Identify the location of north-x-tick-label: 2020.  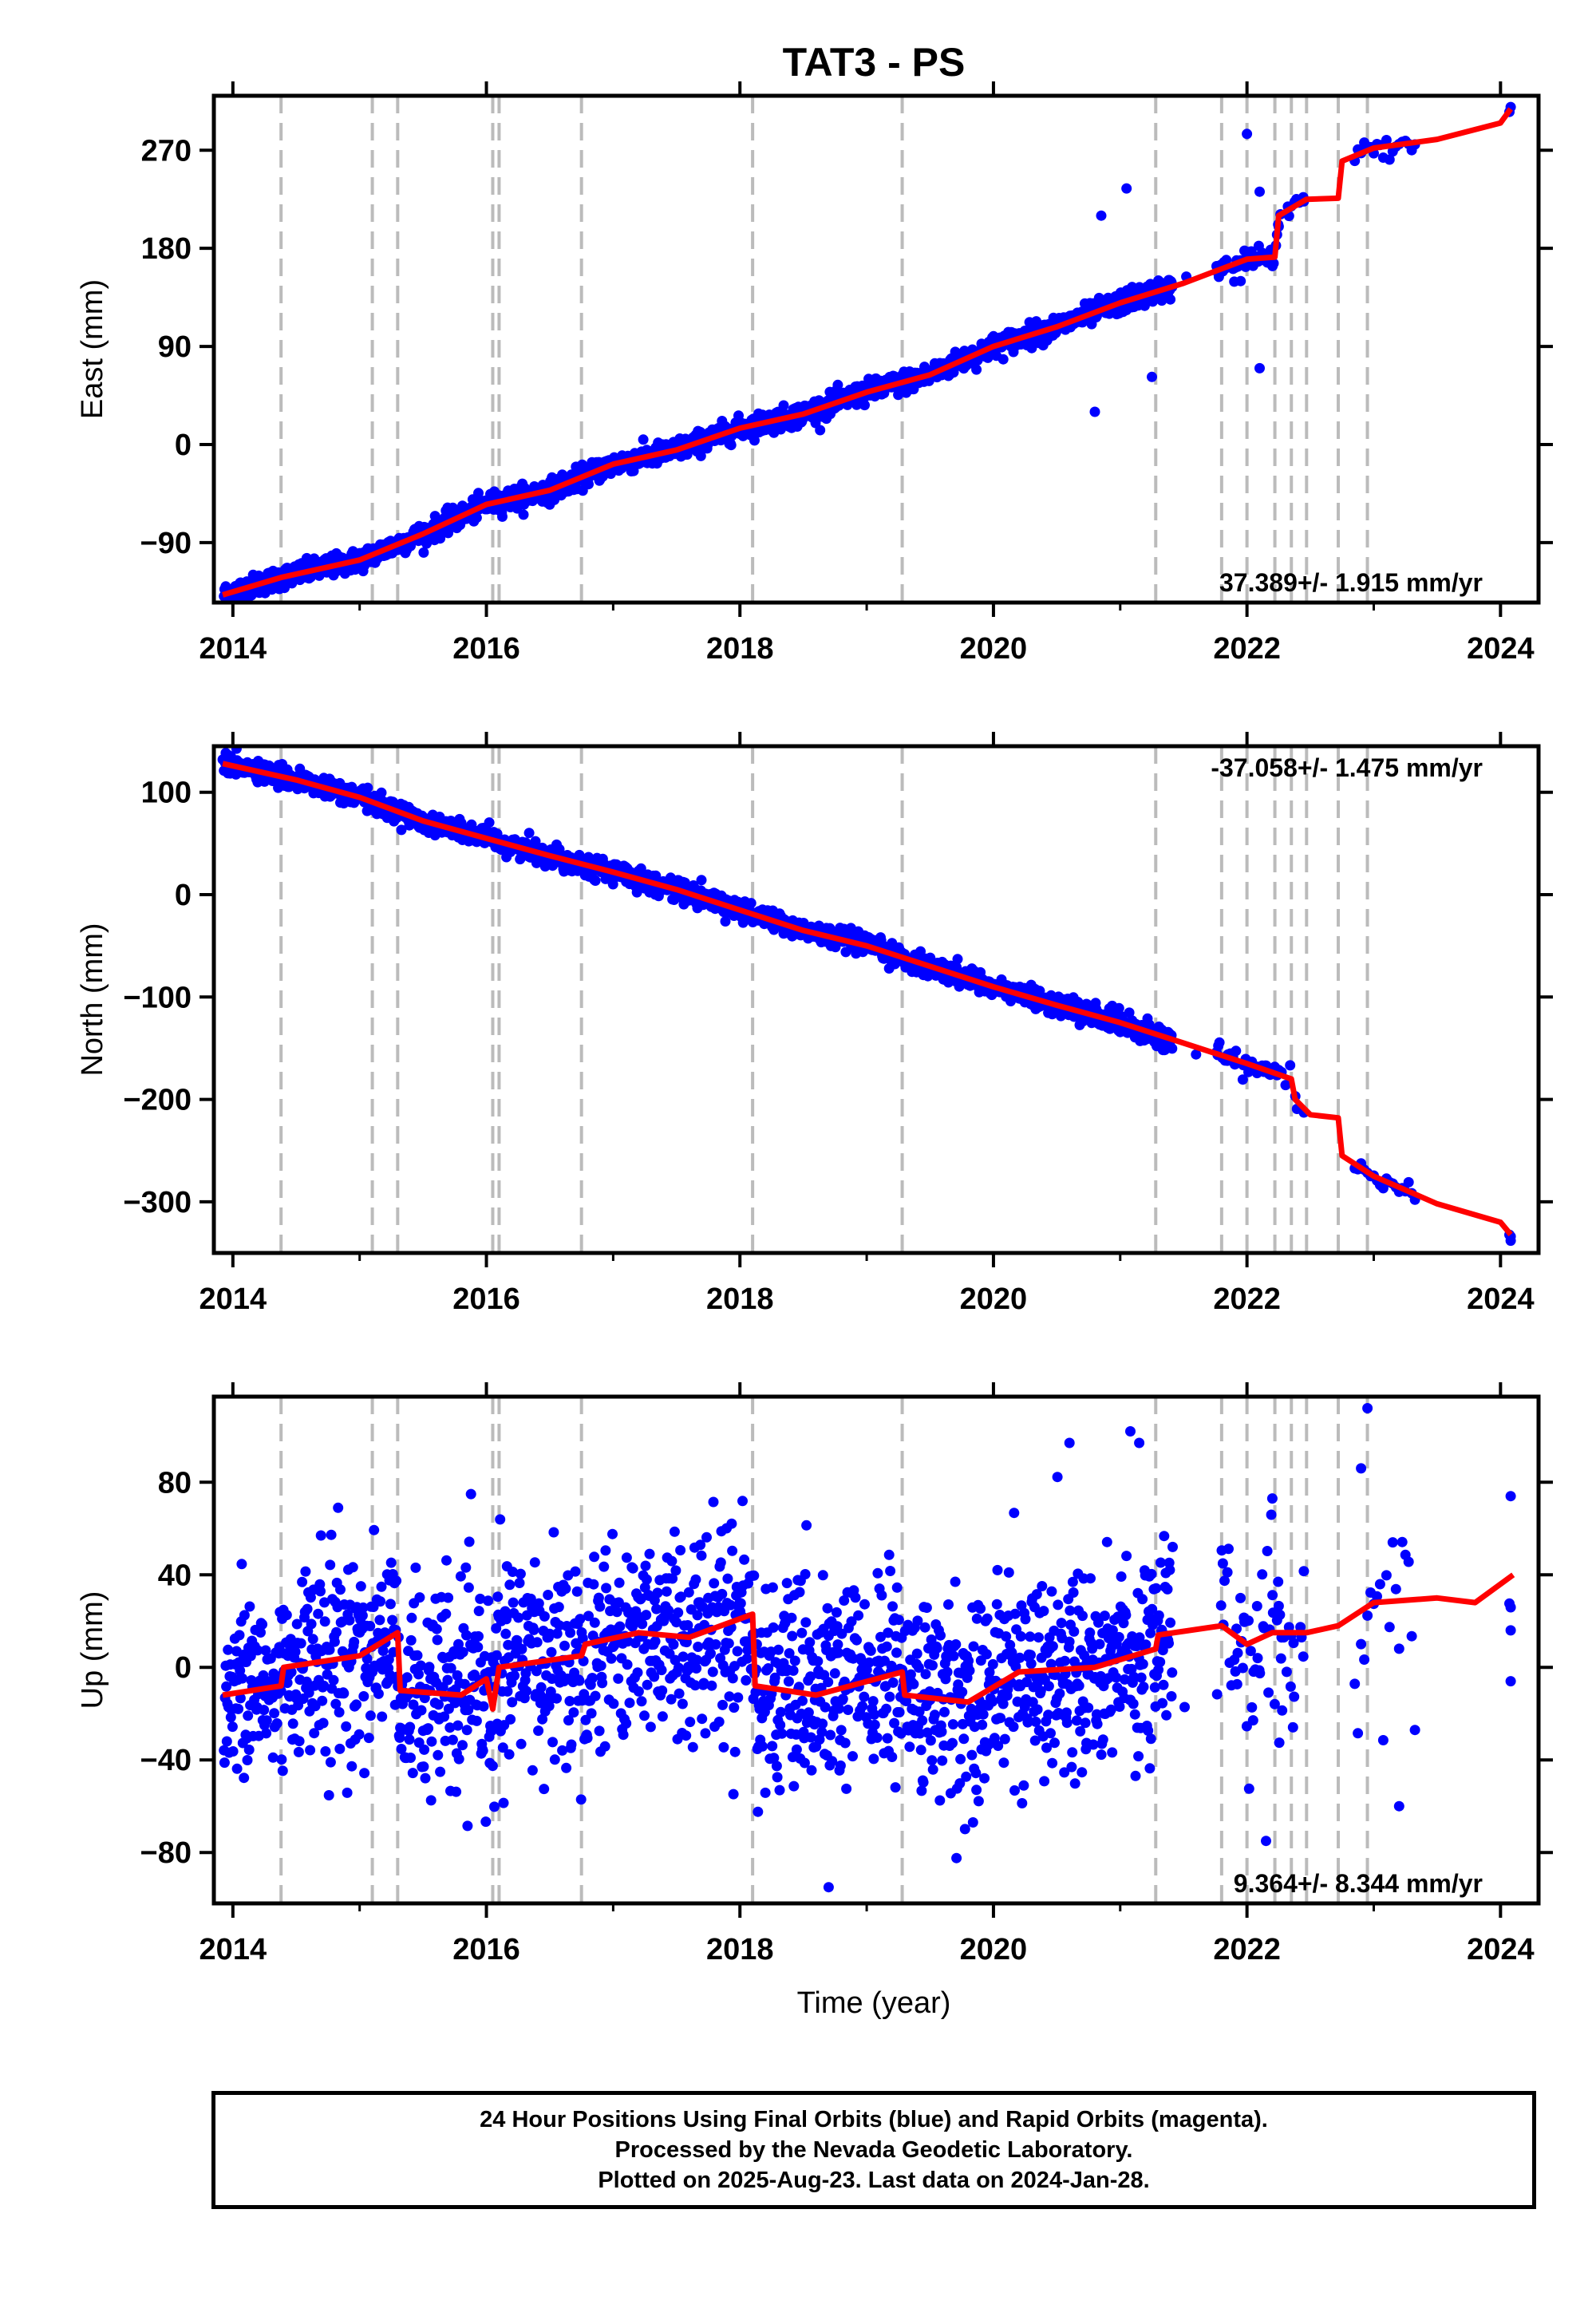
(994, 1299).